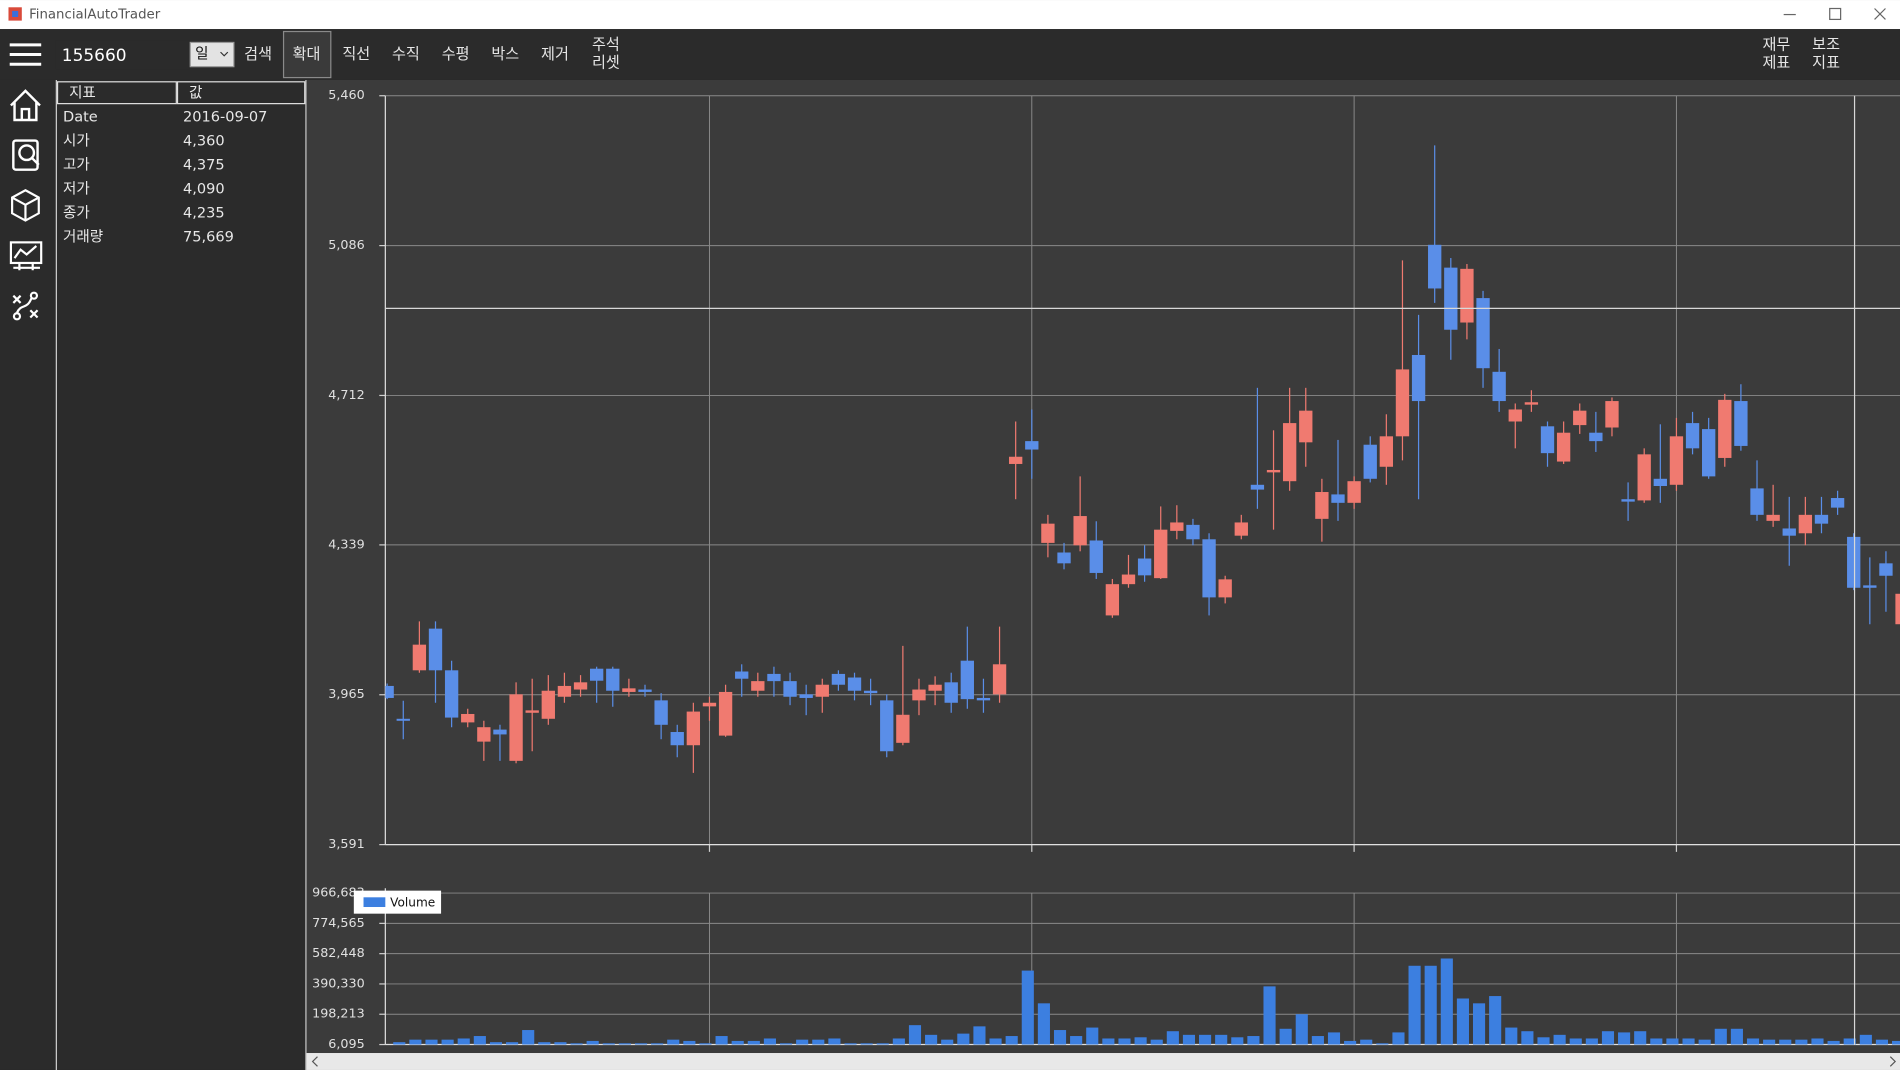 This screenshot has width=1900, height=1070. What do you see at coordinates (338, 952) in the screenshot?
I see `y-tick-label: 582,448` at bounding box center [338, 952].